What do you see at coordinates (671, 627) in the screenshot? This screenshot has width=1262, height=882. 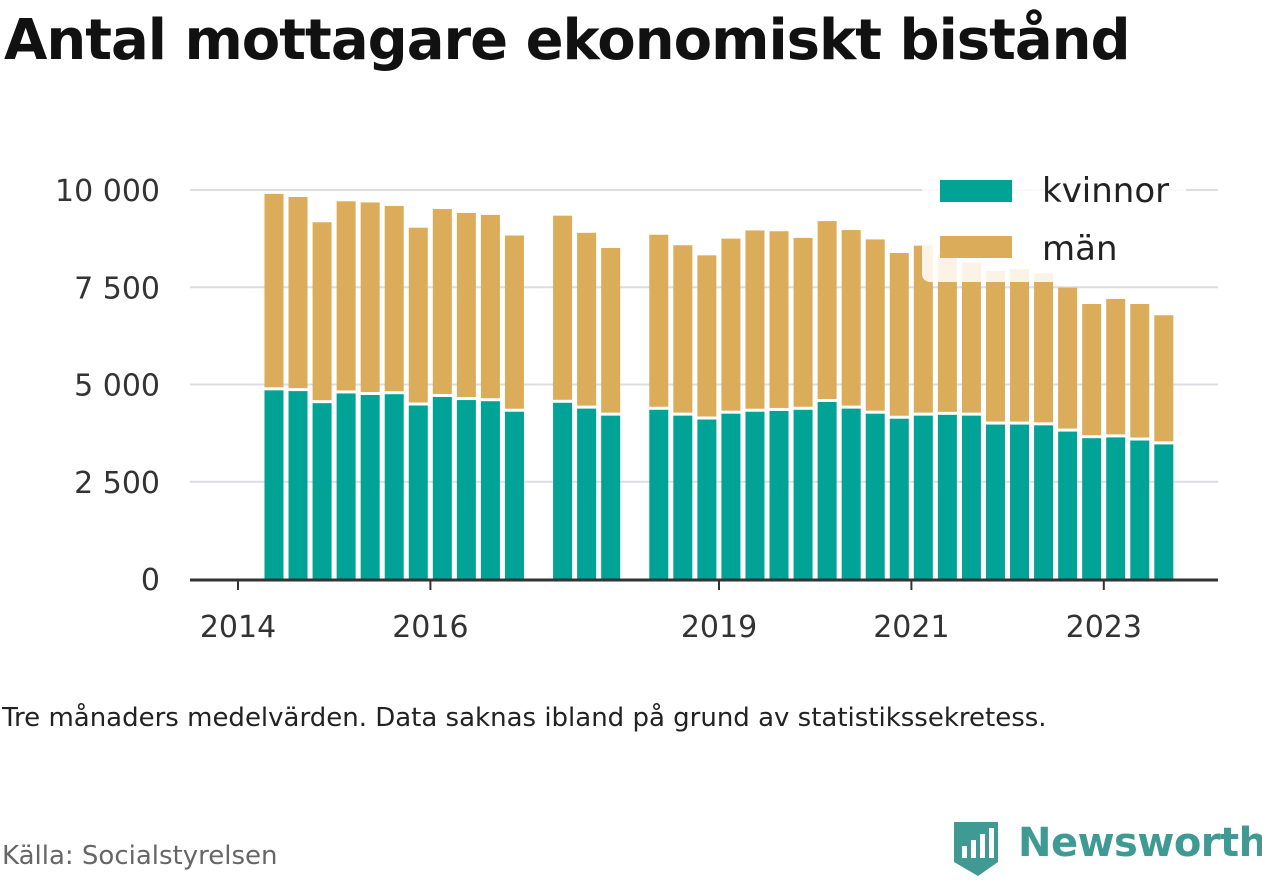 I see `x-axis-tick-labels: 2014 2016 2019 2021 2023` at bounding box center [671, 627].